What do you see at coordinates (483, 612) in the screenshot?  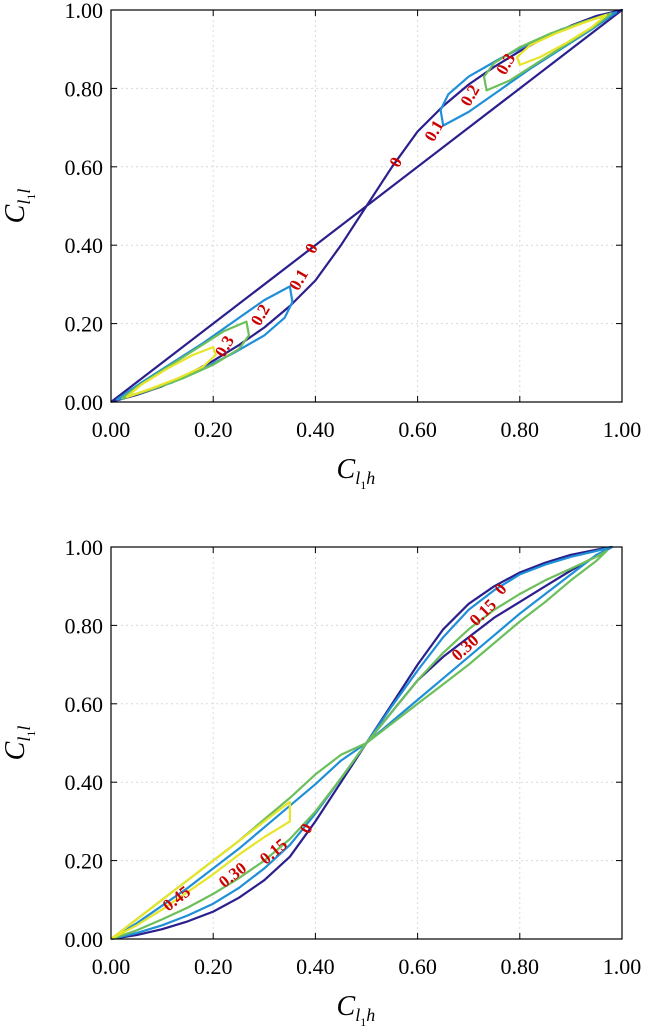 I see `contour-label: 0.15` at bounding box center [483, 612].